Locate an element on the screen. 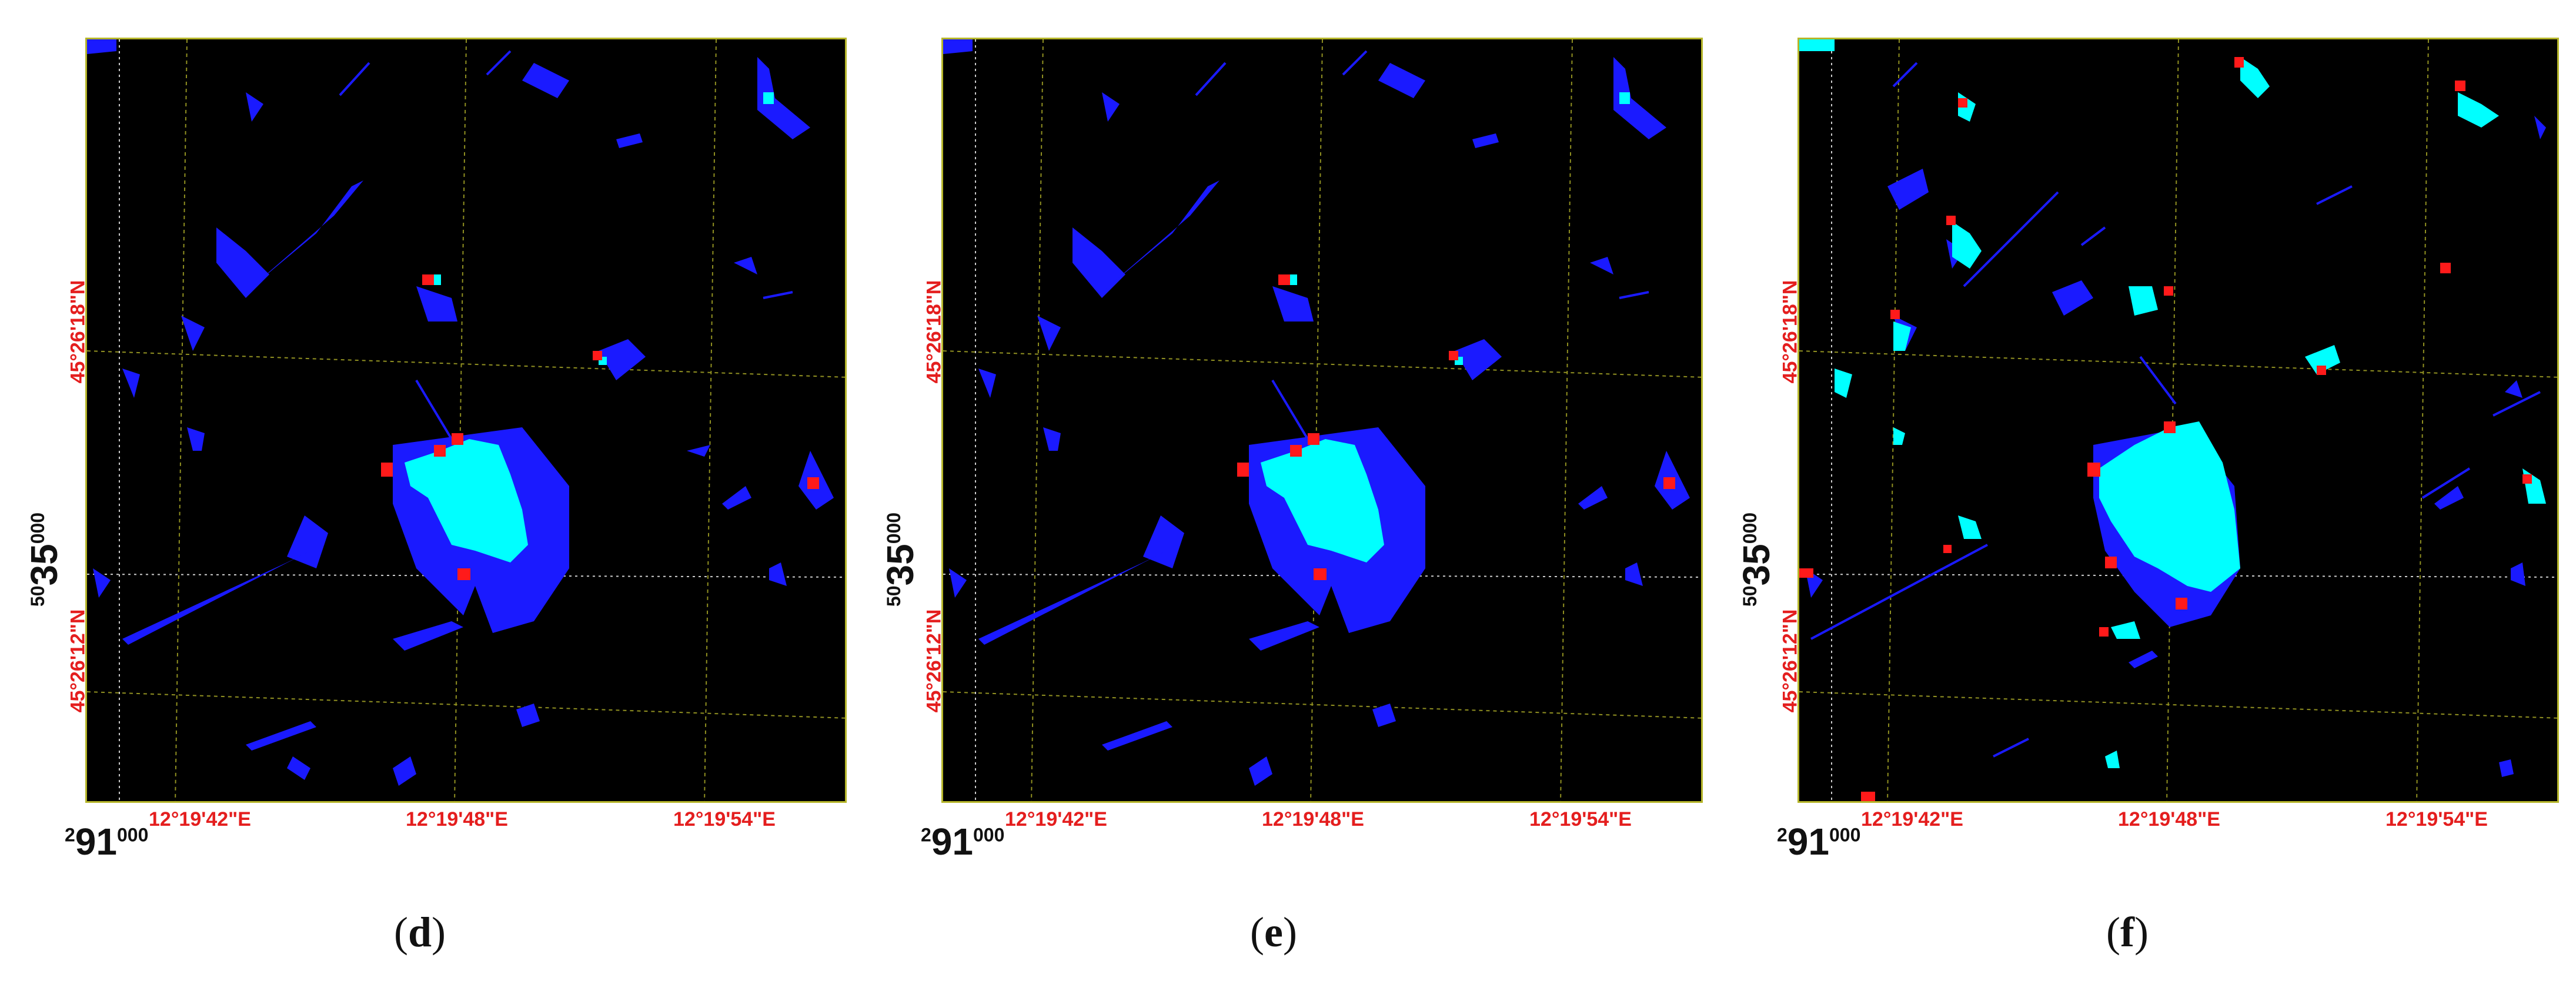 The width and height of the screenshot is (2576, 988). panel-caption: (d) is located at coordinates (420, 933).